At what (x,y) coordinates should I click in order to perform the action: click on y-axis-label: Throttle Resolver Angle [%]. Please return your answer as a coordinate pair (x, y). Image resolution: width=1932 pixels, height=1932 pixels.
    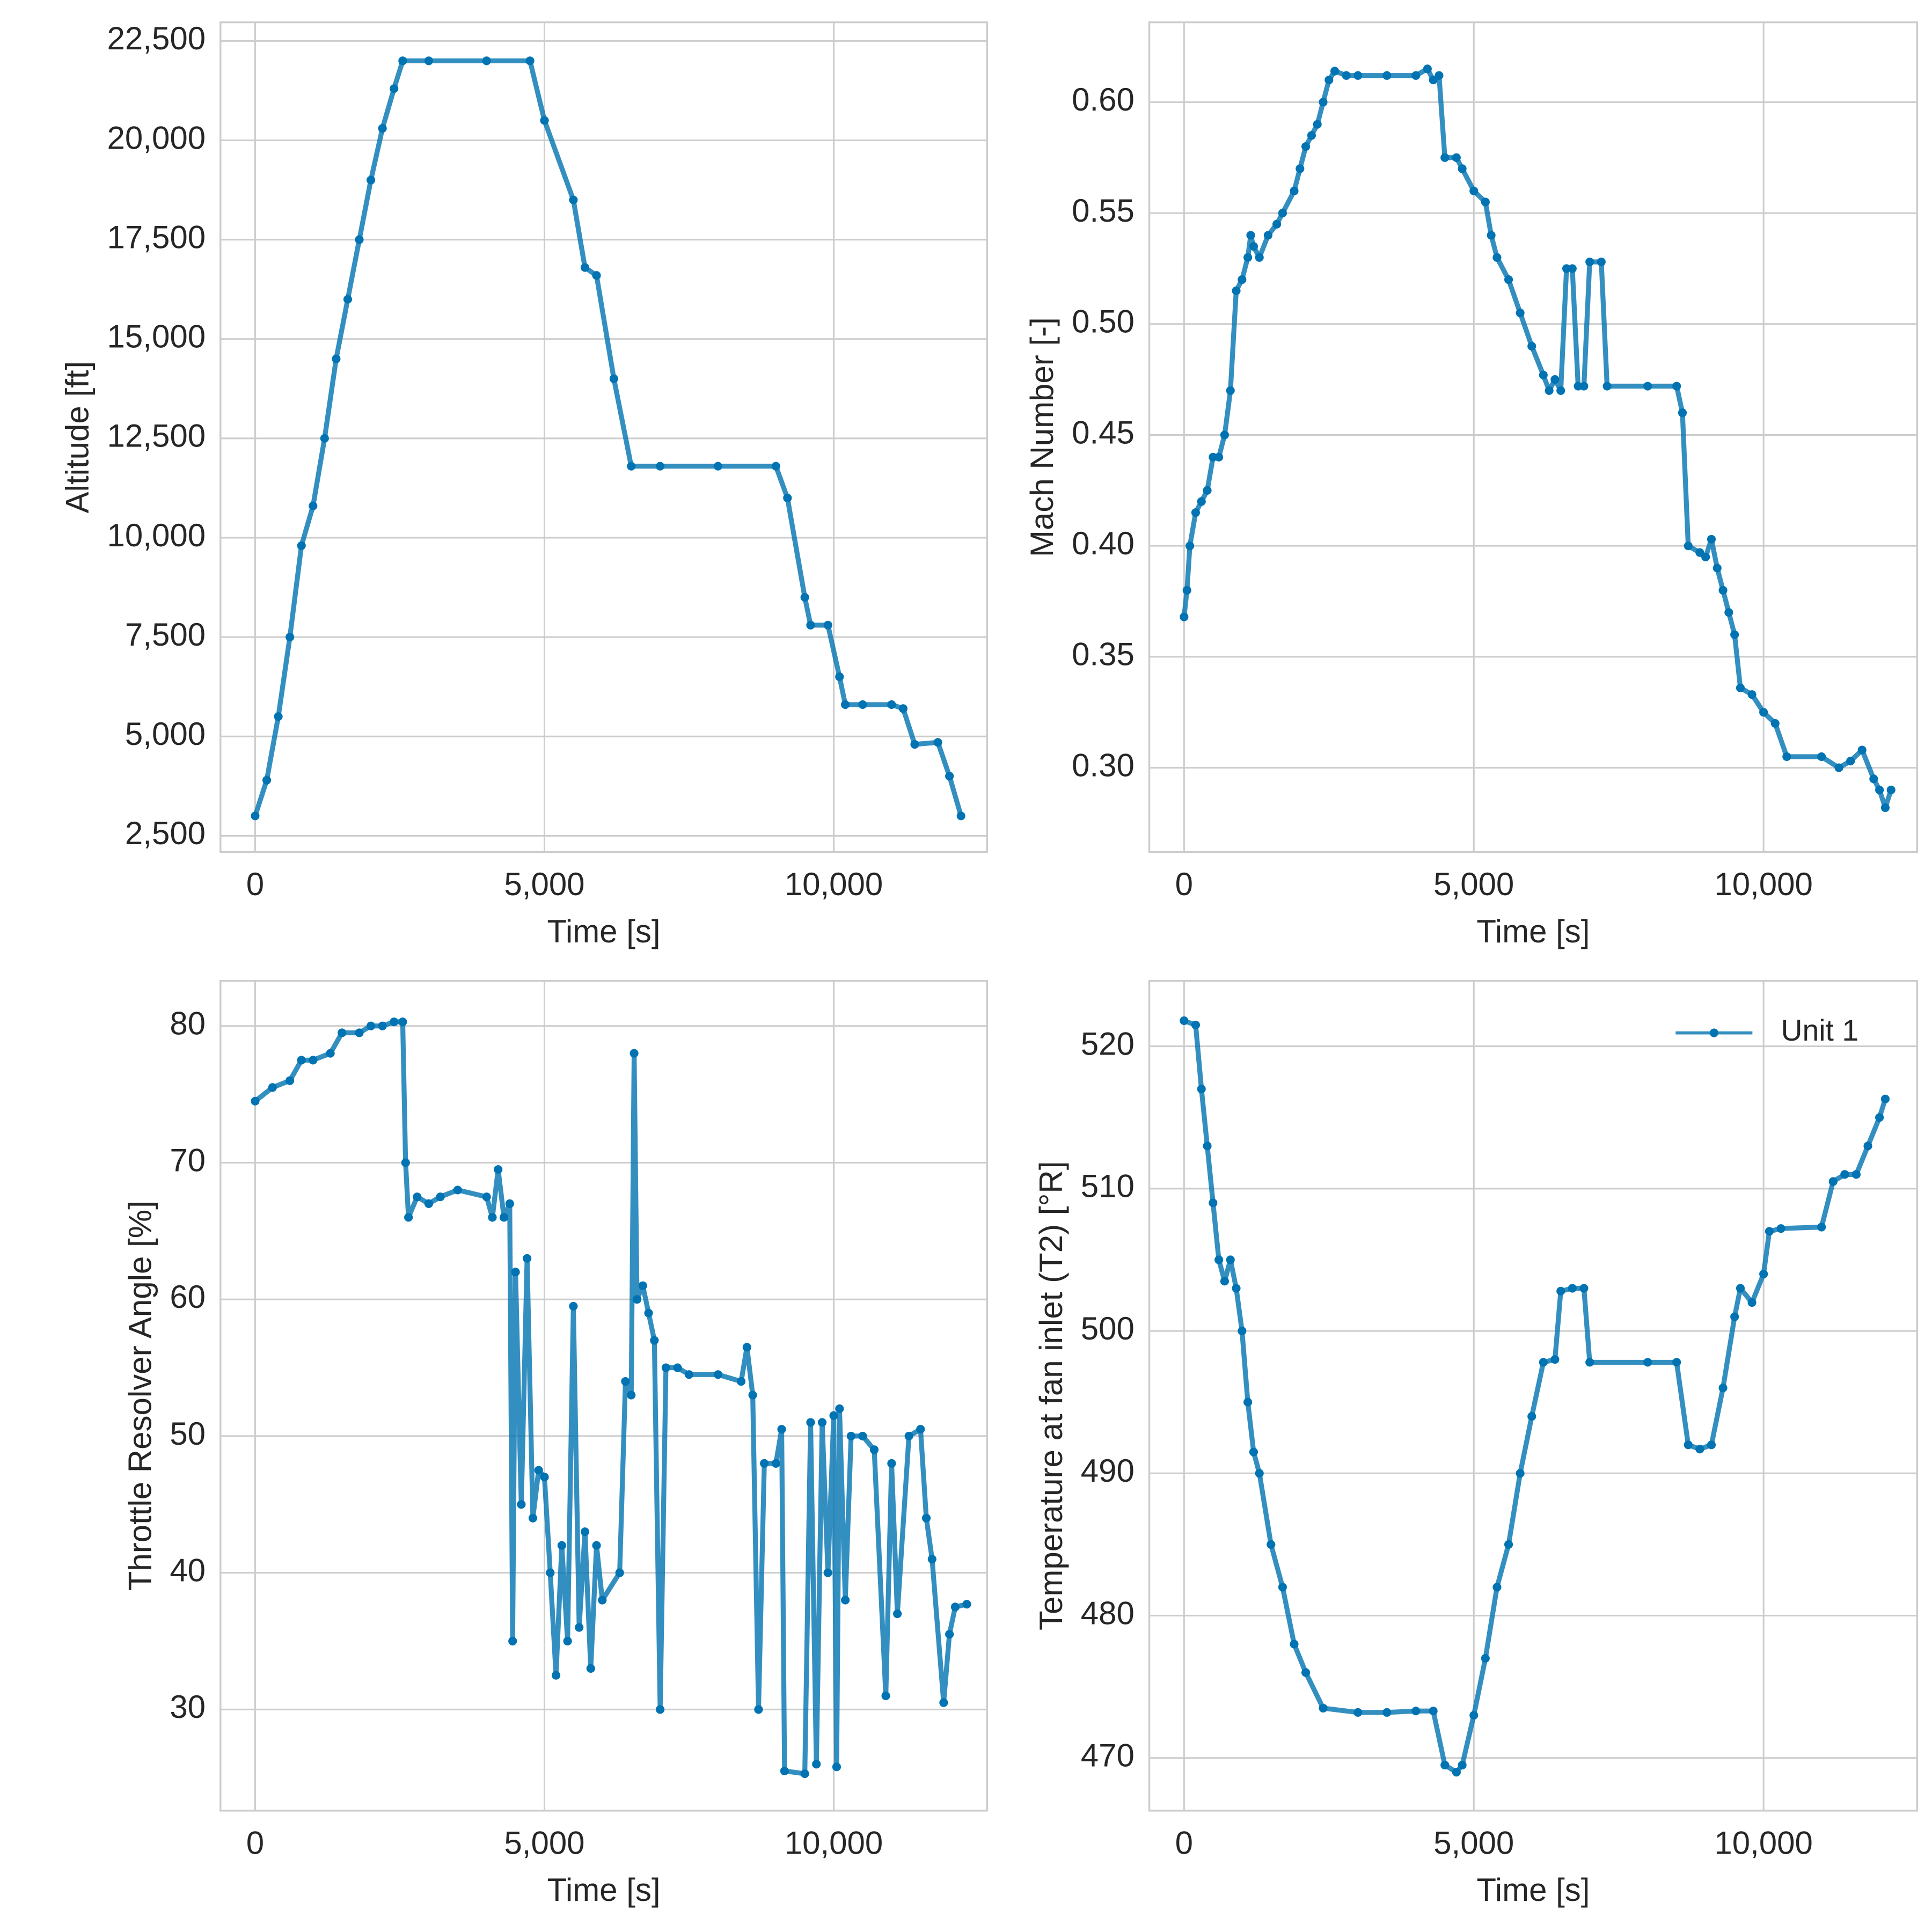
    Looking at the image, I should click on (140, 1396).